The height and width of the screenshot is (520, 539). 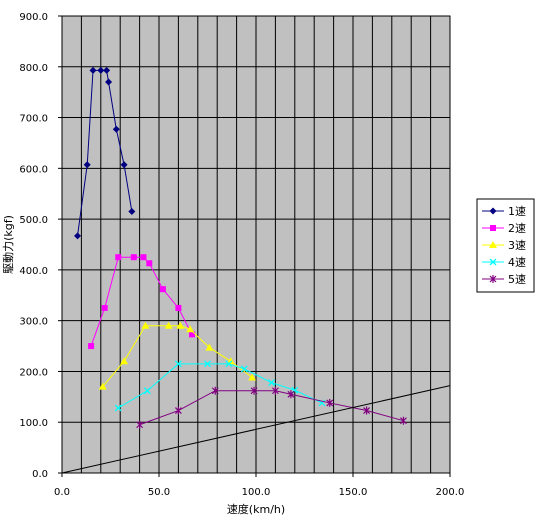 I want to click on y-tick-label: 0.0, so click(x=40, y=474).